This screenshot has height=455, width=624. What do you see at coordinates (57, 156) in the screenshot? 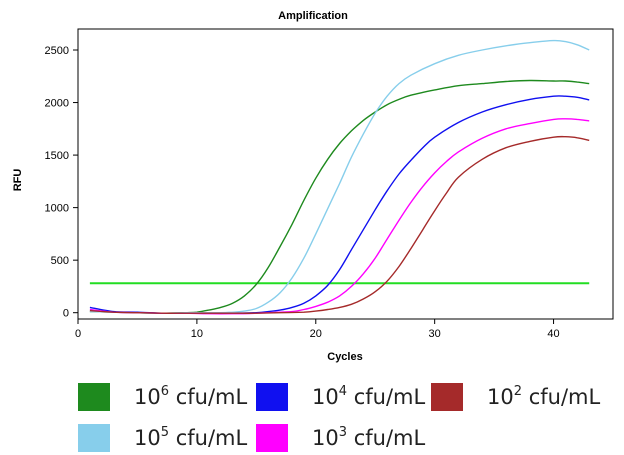
I see `y-tick-label: 1500` at bounding box center [57, 156].